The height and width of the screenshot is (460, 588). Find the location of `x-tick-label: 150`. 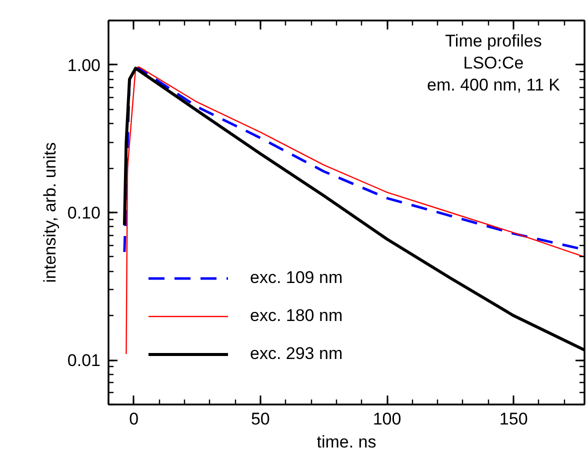

x-tick-label: 150 is located at coordinates (513, 419).